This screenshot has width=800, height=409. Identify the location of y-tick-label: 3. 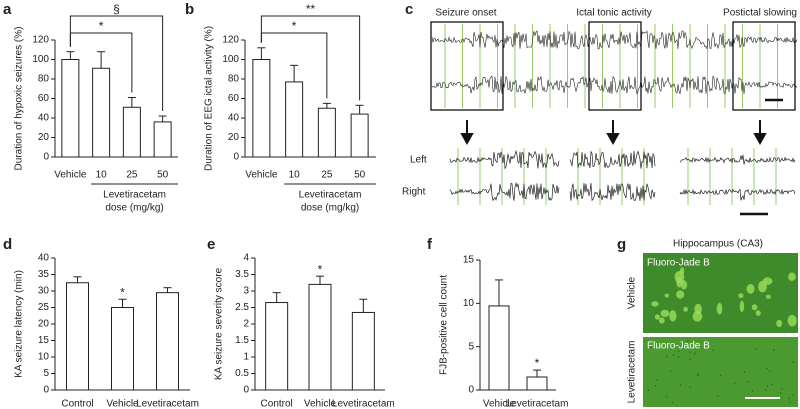
(246, 291).